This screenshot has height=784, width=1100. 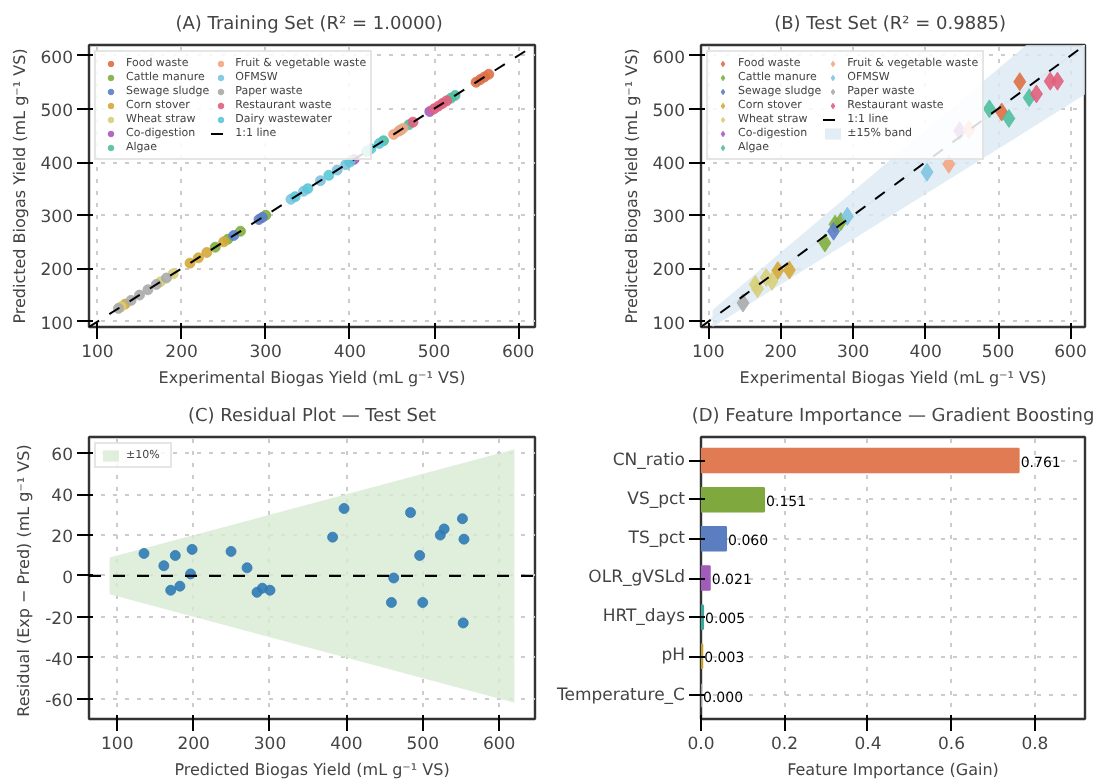 What do you see at coordinates (701, 745) in the screenshot?
I see `x-tick-label: 0.0` at bounding box center [701, 745].